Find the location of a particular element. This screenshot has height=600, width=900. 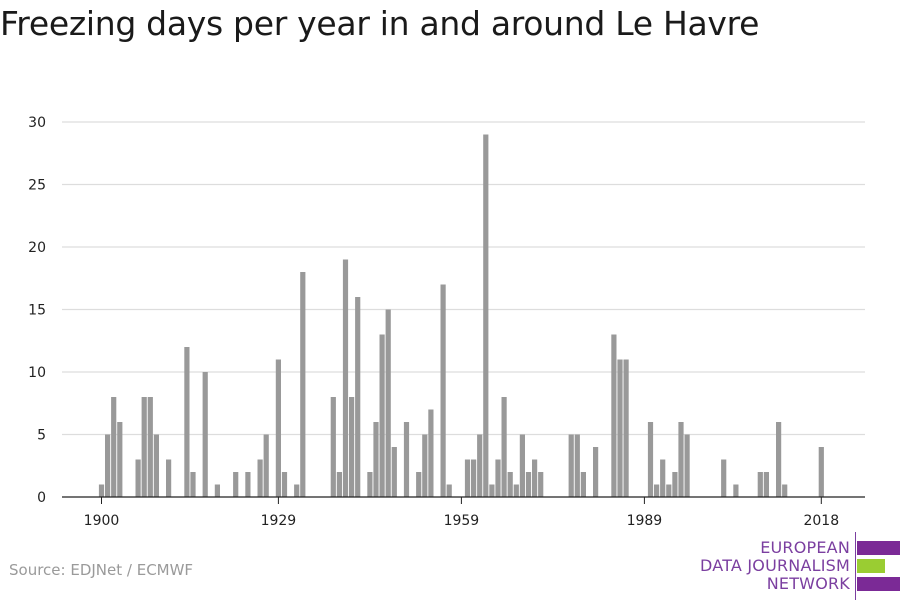

bar-1981 is located at coordinates (596, 472).